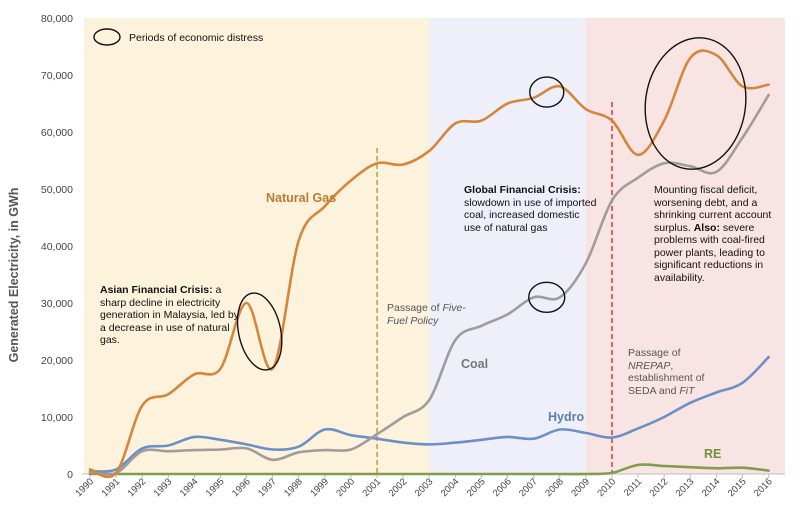 This screenshot has width=800, height=510. What do you see at coordinates (57, 190) in the screenshot?
I see `y-tick-label: 50,000` at bounding box center [57, 190].